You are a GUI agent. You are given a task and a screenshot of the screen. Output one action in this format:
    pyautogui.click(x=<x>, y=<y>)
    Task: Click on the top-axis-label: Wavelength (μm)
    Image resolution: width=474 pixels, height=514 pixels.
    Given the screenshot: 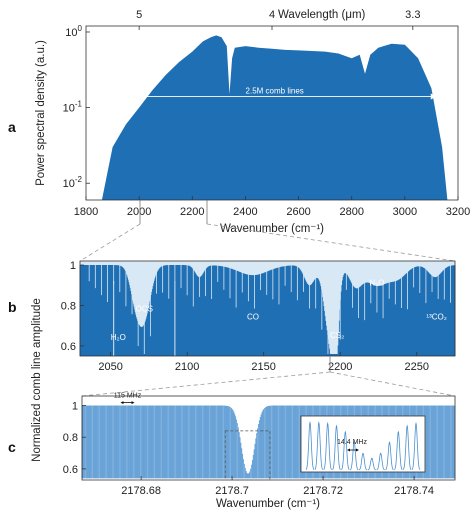 What is the action you would take?
    pyautogui.click(x=322, y=15)
    